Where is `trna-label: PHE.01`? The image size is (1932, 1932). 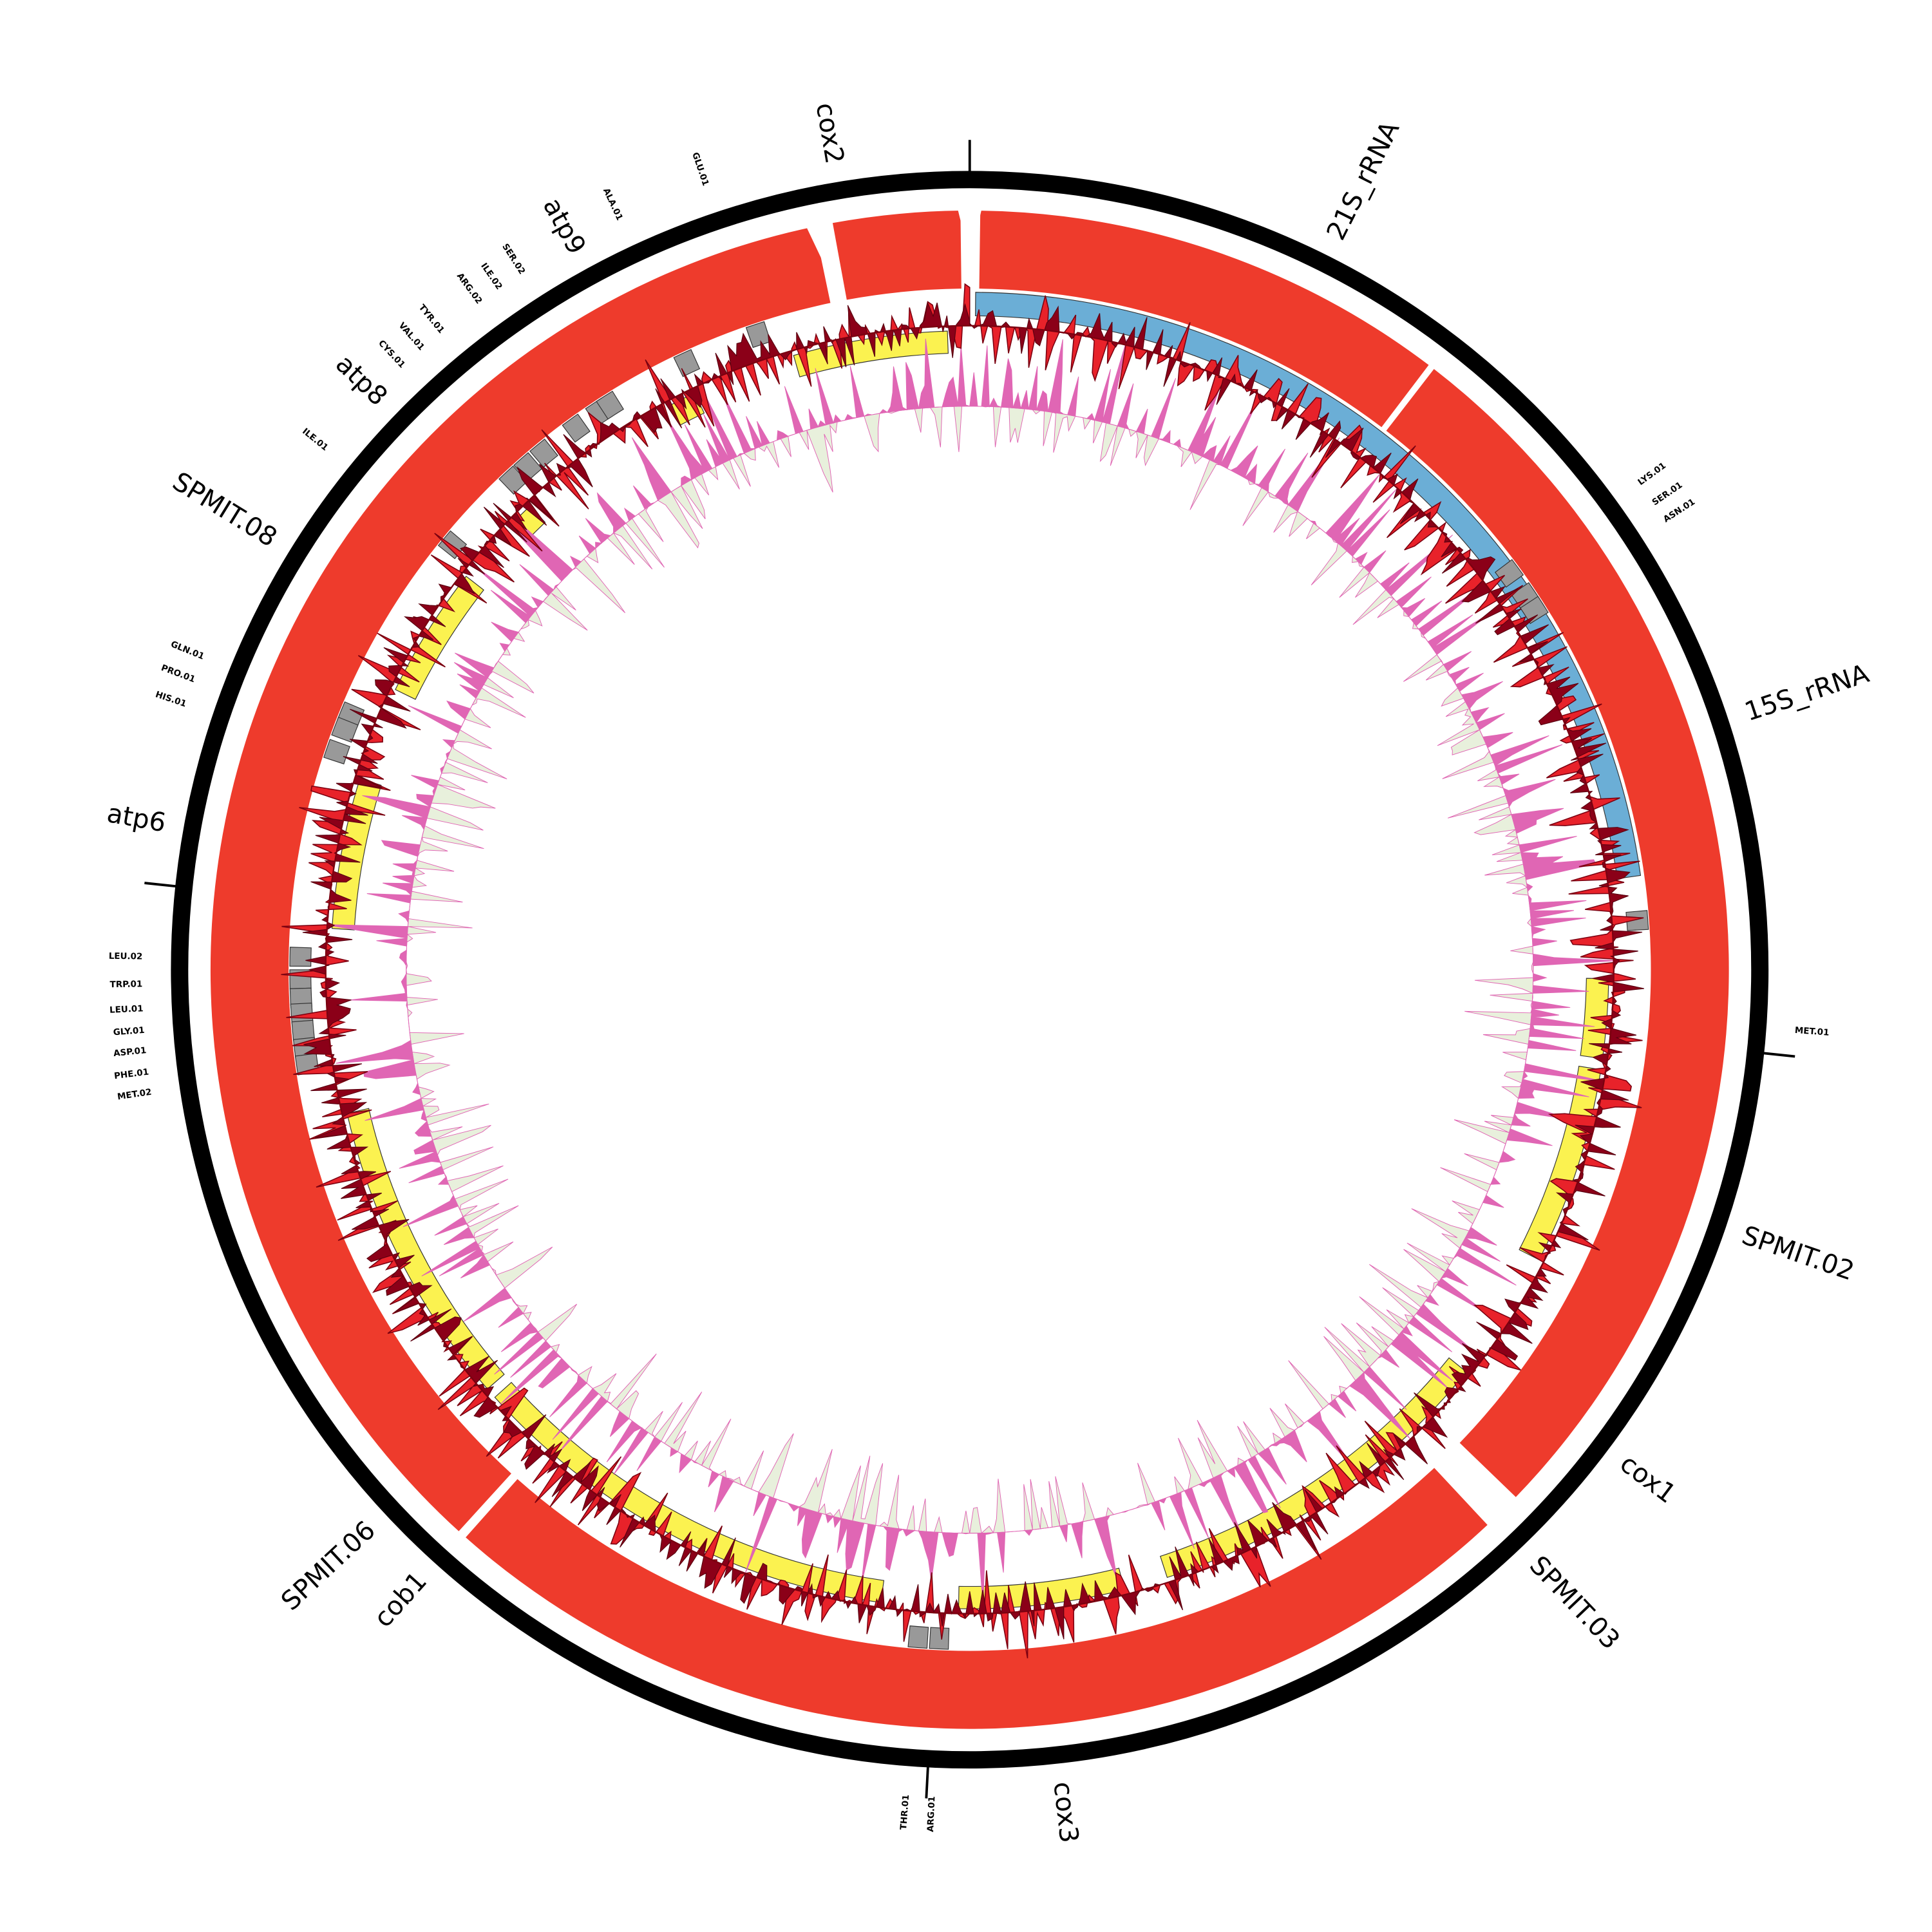
trna-label: PHE.01 is located at coordinates (131, 1075).